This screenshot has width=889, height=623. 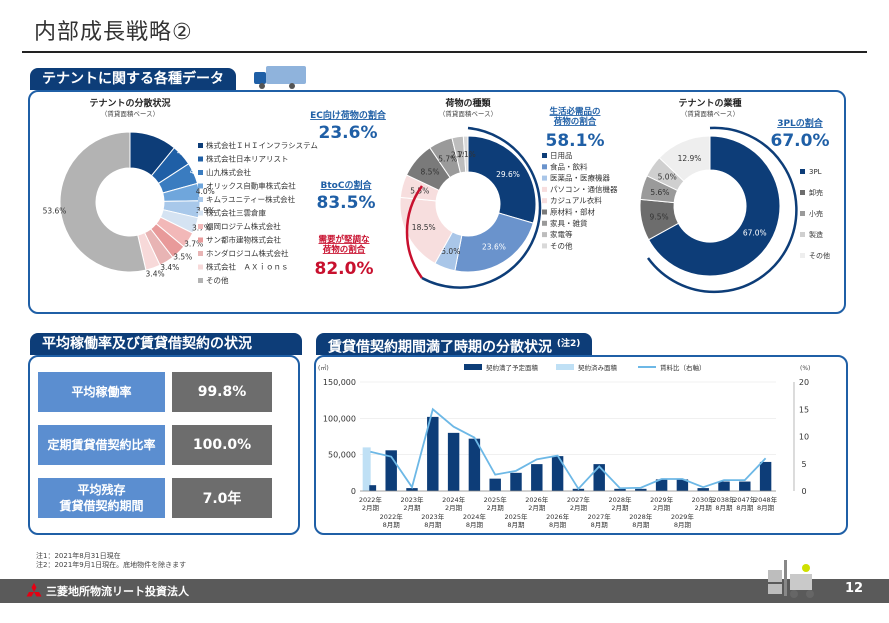 I want to click on footer-bar, so click(x=444, y=591).